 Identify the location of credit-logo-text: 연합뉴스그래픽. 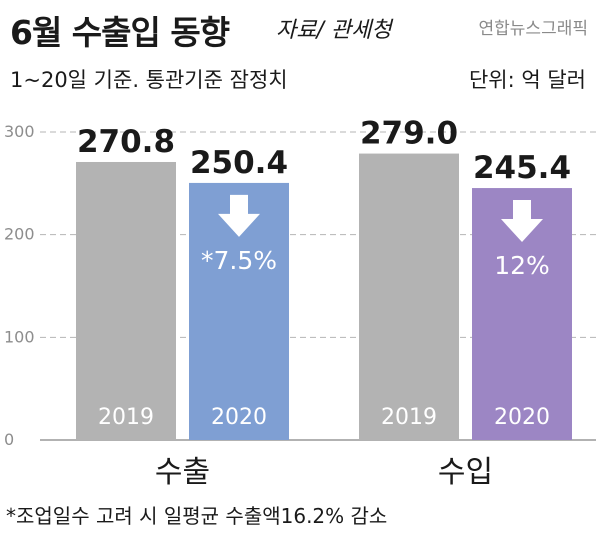
(533, 29).